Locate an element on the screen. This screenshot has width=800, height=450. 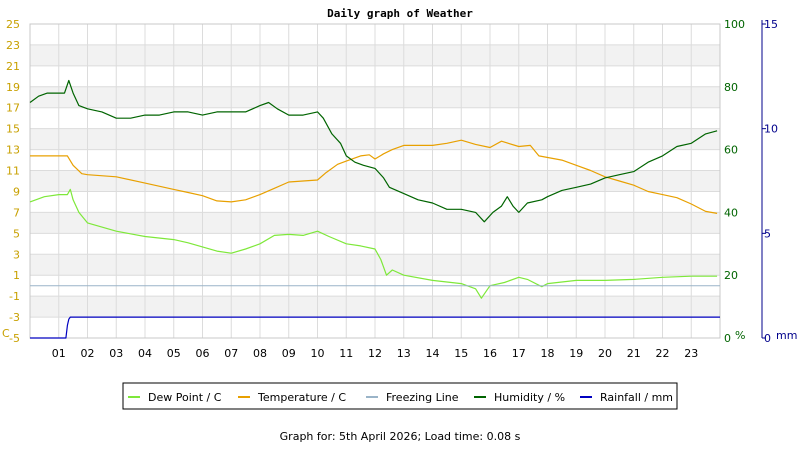
legend-label: Freezing Line is located at coordinates (422, 397).